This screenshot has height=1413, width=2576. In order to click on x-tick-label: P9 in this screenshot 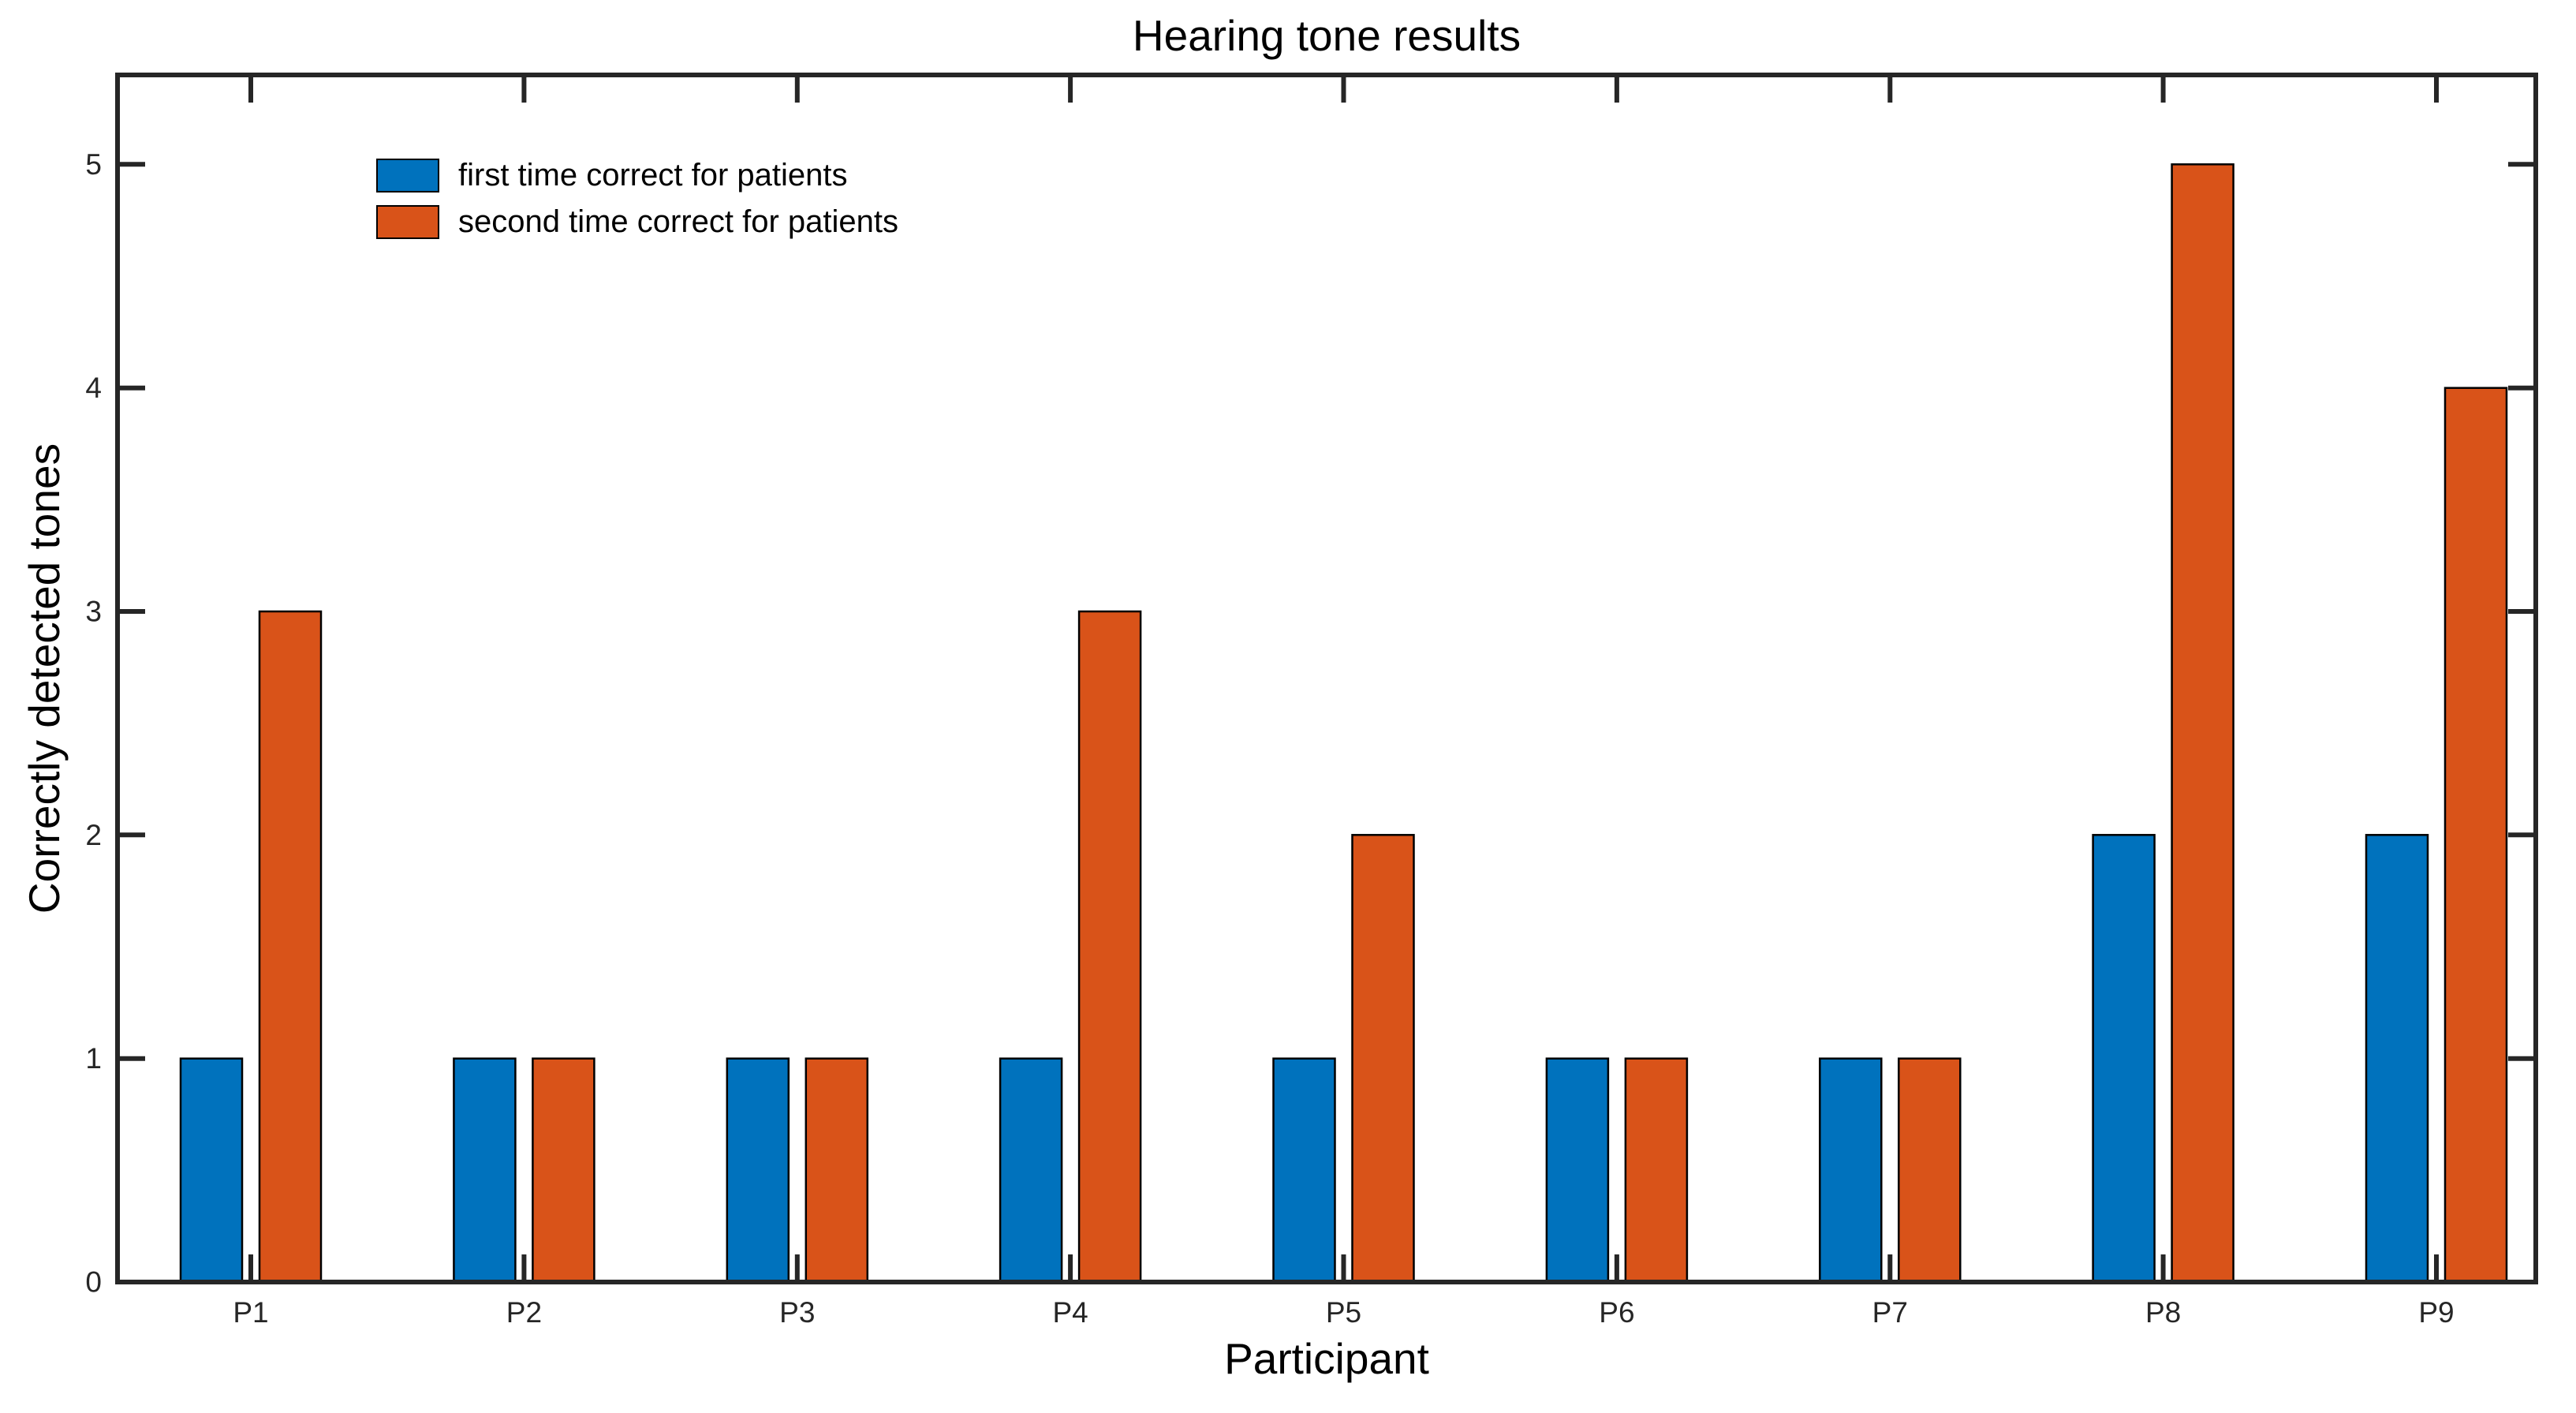, I will do `click(2436, 1312)`.